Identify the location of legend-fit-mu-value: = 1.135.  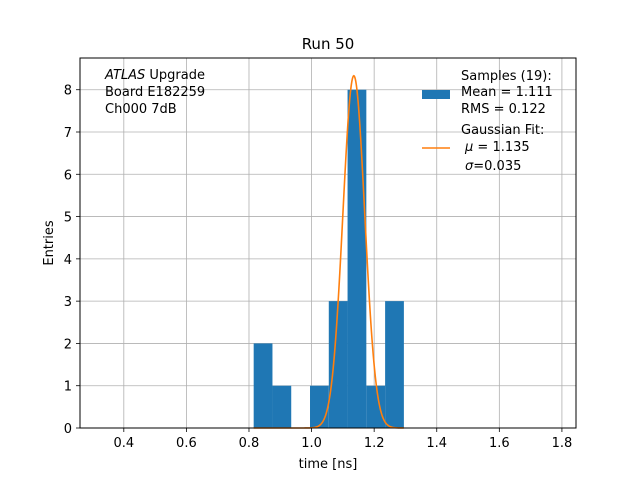
(501, 147).